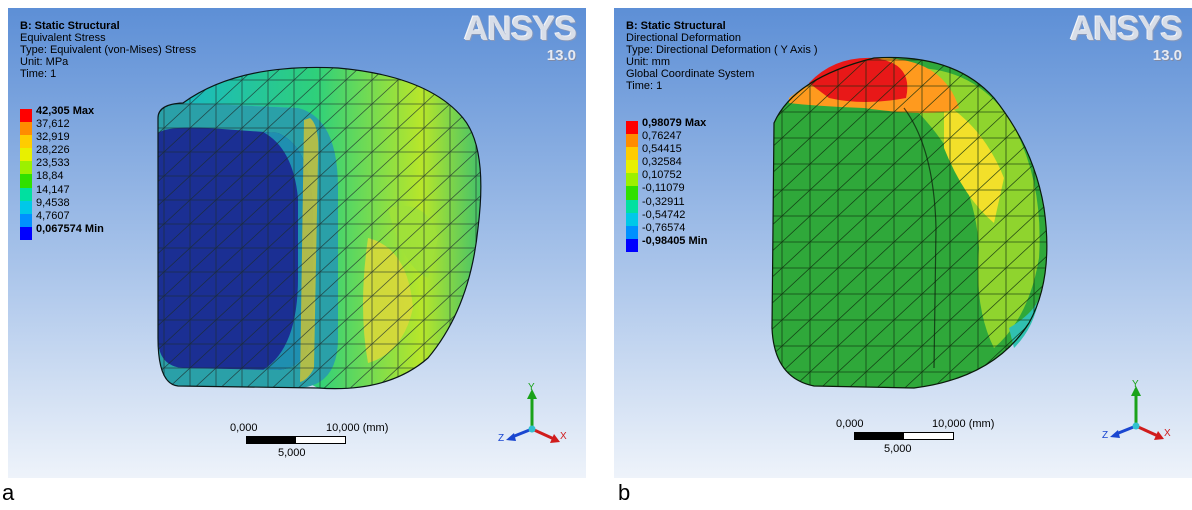 This screenshot has height=510, width=1192. I want to click on legend-label: -0,98405 Min, so click(675, 240).